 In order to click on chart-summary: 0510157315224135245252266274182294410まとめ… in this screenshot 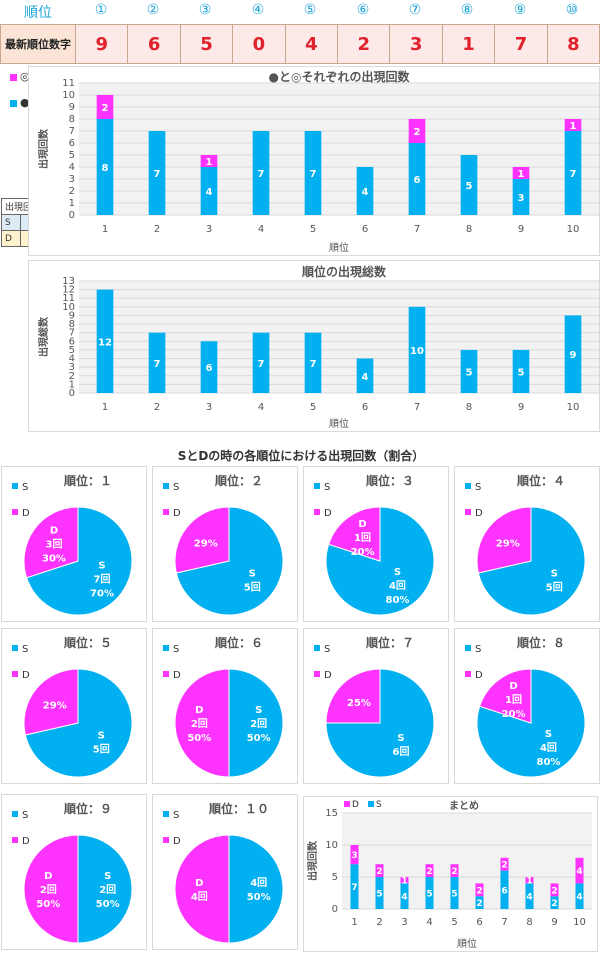, I will do `click(449, 875)`.